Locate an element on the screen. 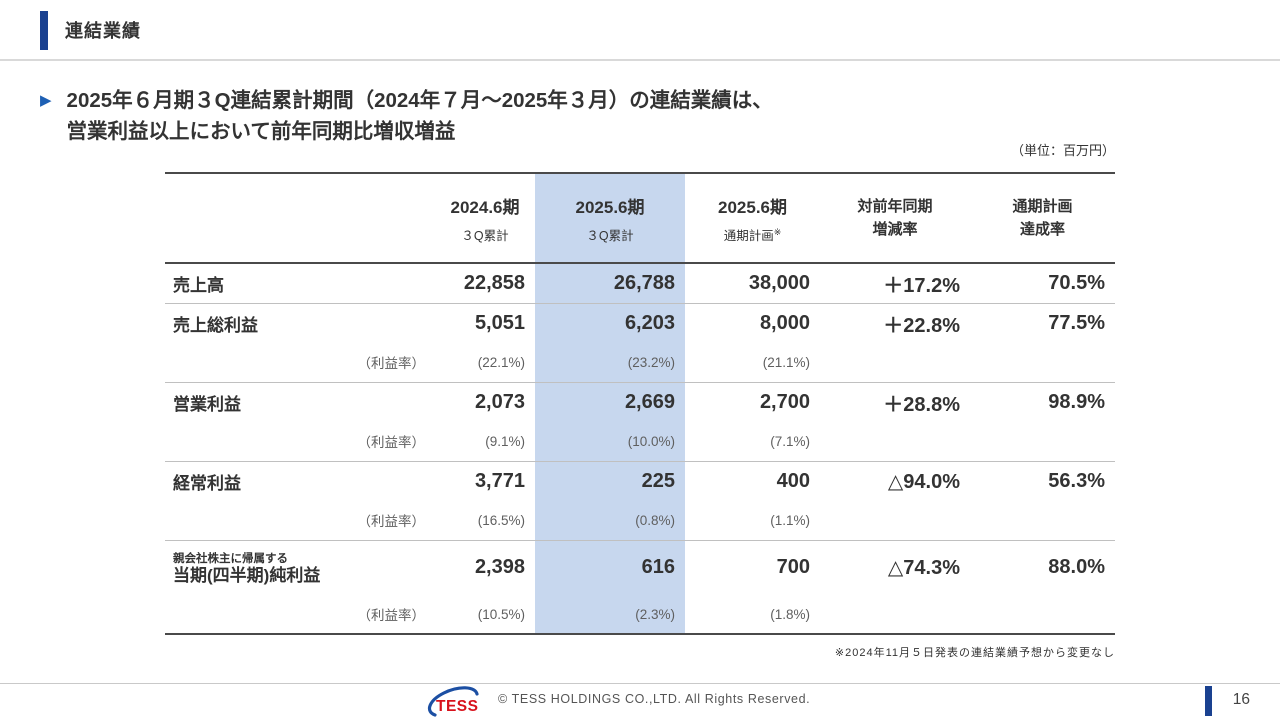 This screenshot has width=1280, height=720. tess-logo: TESS is located at coordinates (454, 702).